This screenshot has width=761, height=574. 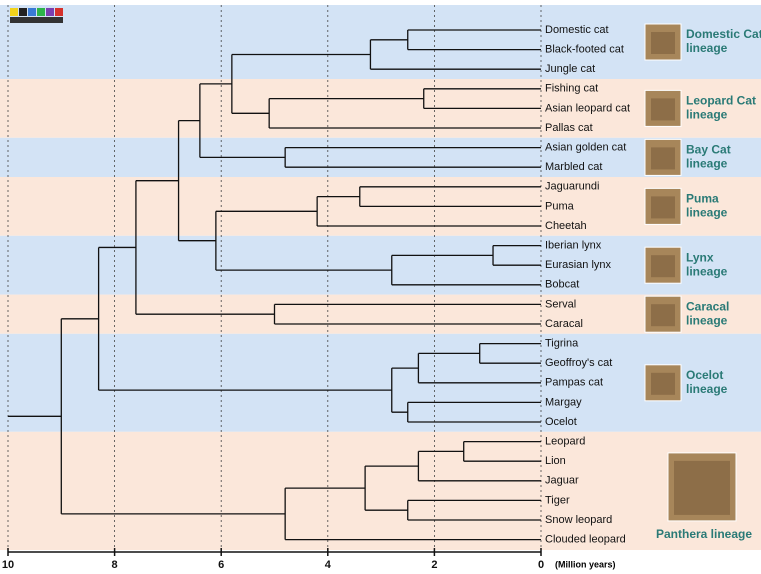 I want to click on x-tick-label: 8, so click(x=115, y=565).